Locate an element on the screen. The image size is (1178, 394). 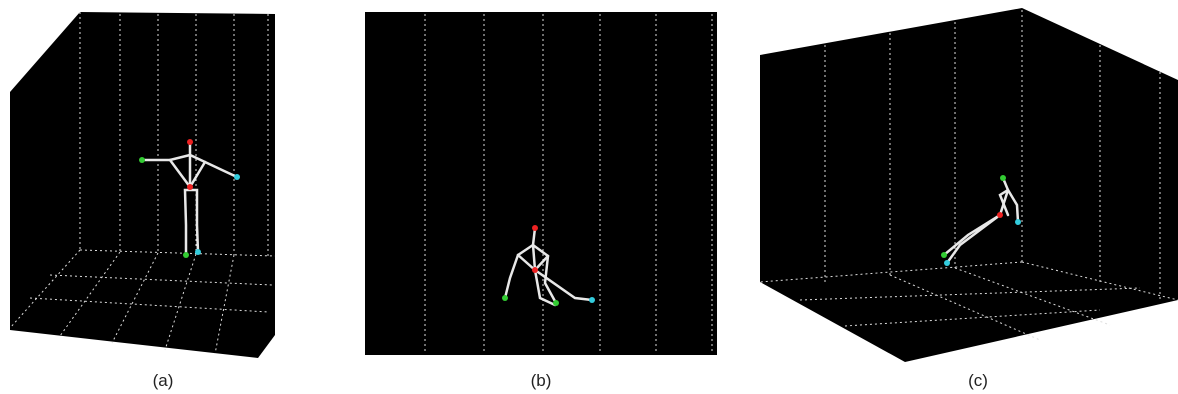
caption: (a) is located at coordinates (163, 380).